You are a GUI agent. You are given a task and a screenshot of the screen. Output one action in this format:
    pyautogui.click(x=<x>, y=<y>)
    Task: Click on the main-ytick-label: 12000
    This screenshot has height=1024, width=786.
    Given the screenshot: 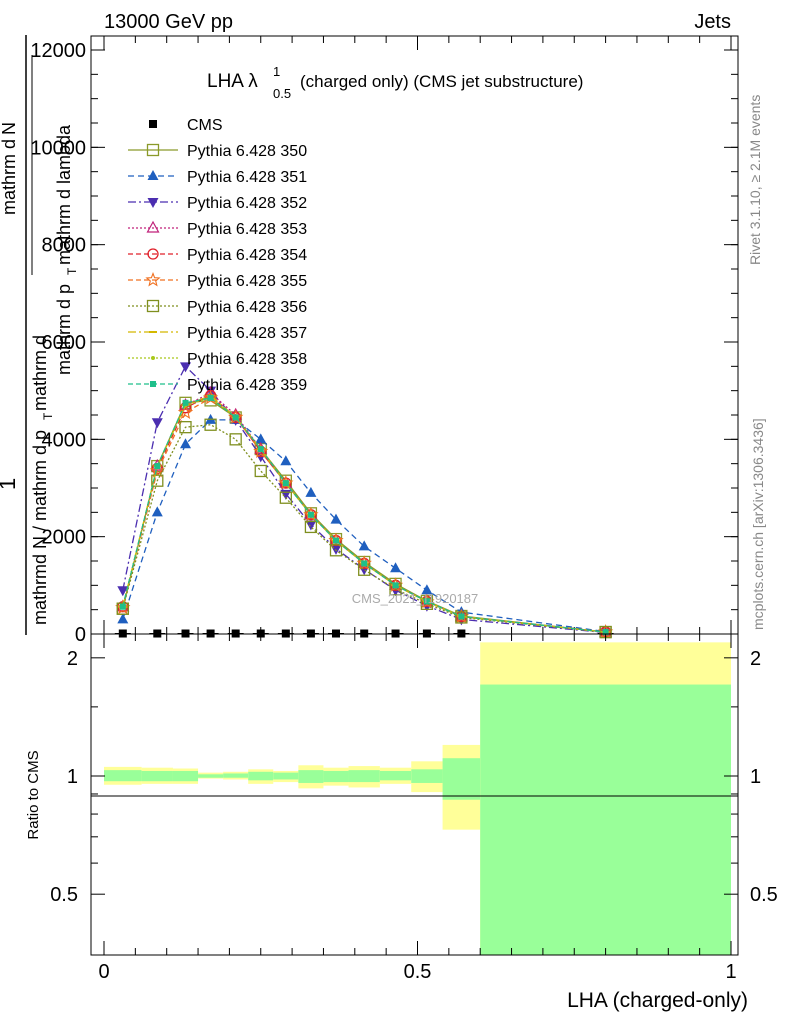 What is the action you would take?
    pyautogui.click(x=58, y=51)
    